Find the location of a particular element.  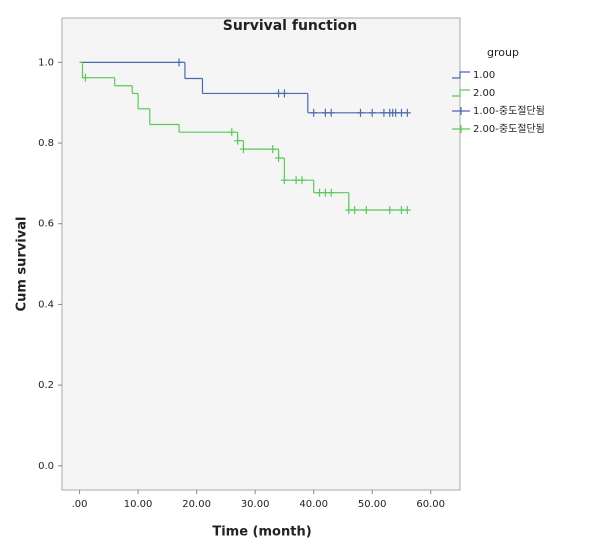

legend-label: 2.00-중도절단됨 is located at coordinates (509, 128).